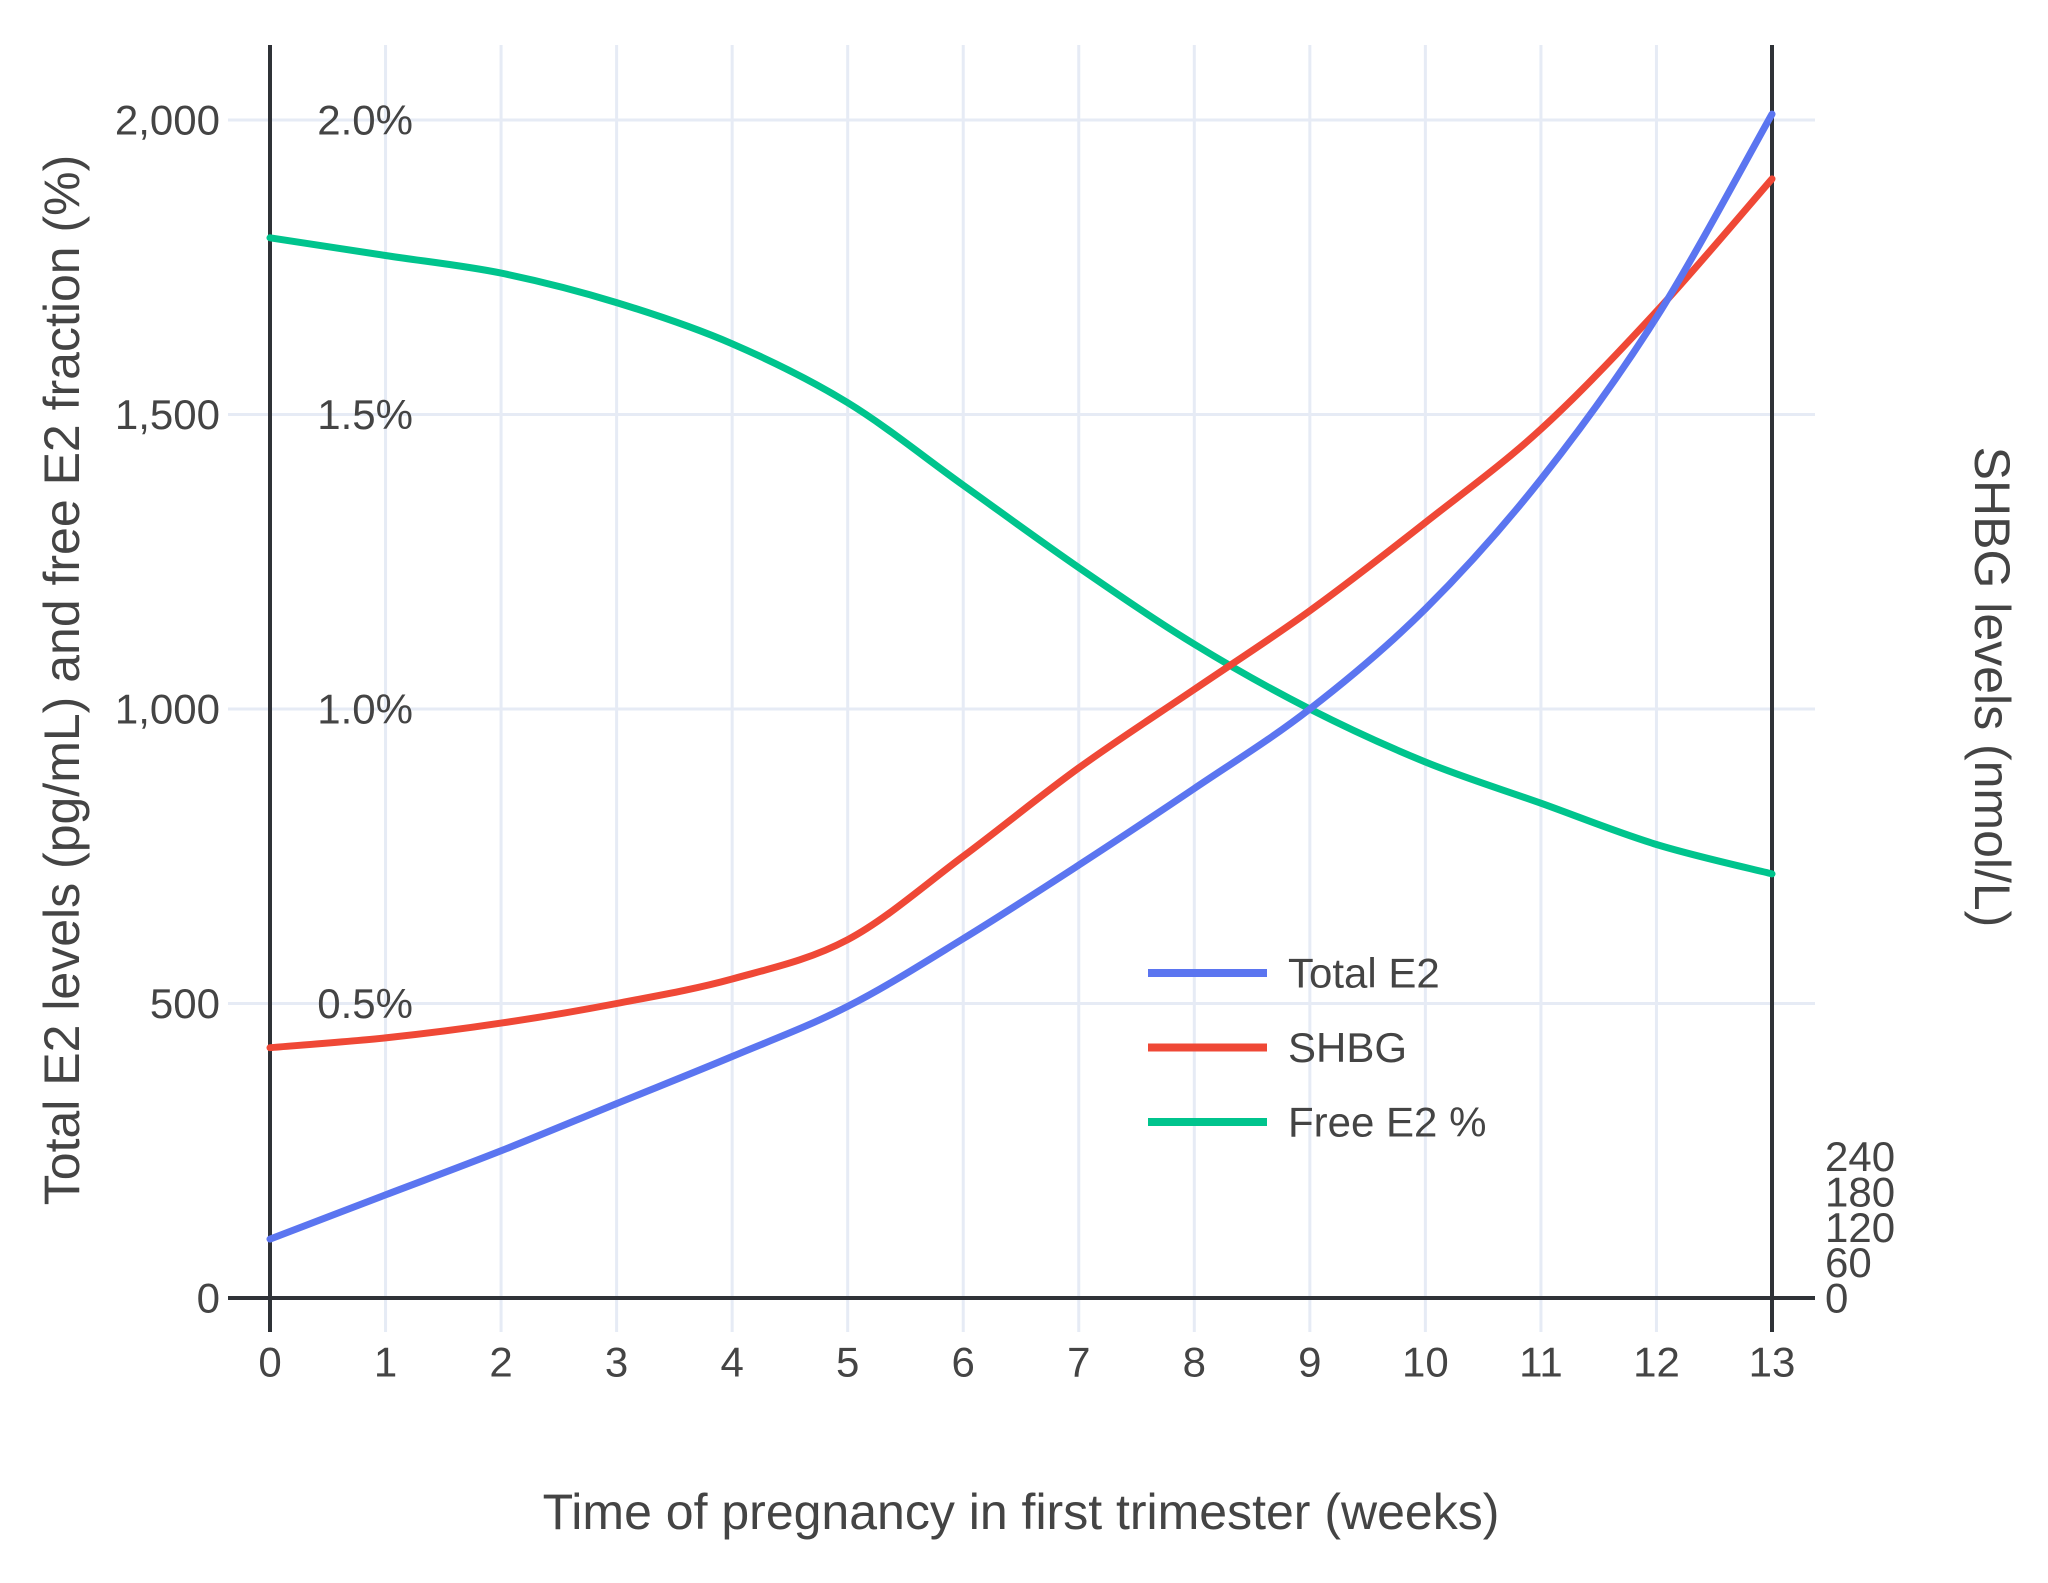 The image size is (2048, 1583). I want to click on x-tick-label-9: 9, so click(1309, 1362).